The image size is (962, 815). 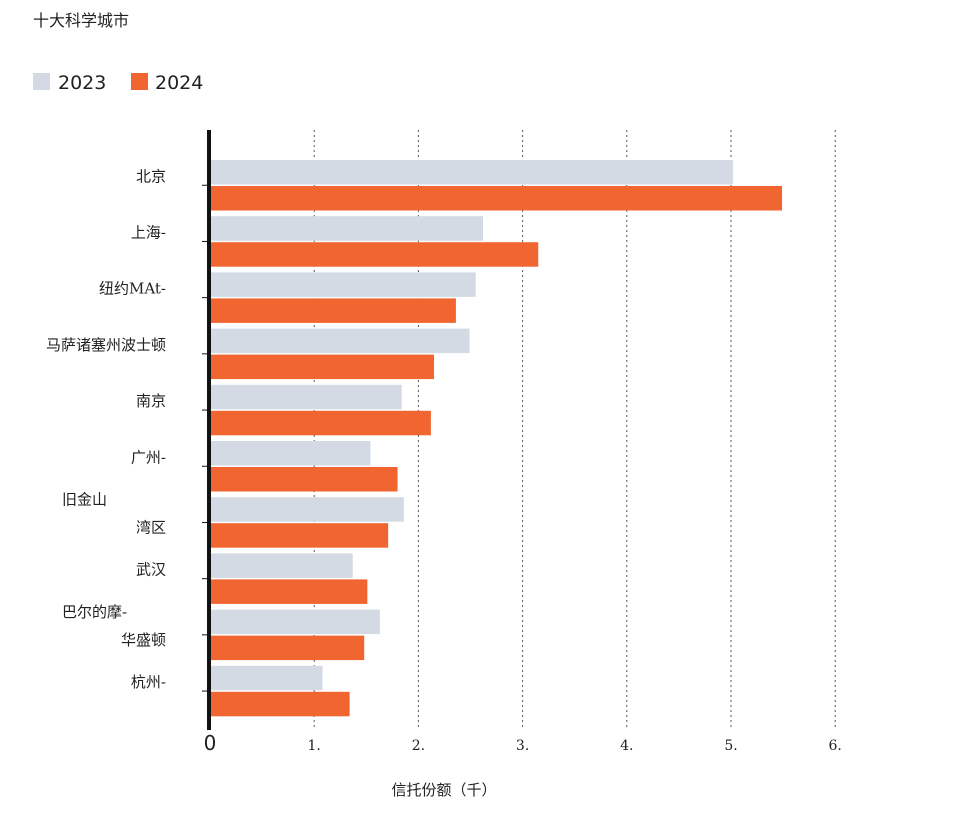 What do you see at coordinates (148, 232) in the screenshot?
I see `category-label: 上海-` at bounding box center [148, 232].